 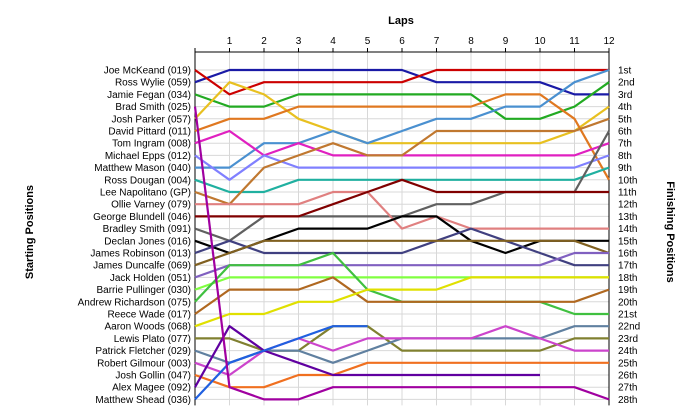 What do you see at coordinates (142, 266) in the screenshot?
I see `starting-position-label: James Duncalfe (069)` at bounding box center [142, 266].